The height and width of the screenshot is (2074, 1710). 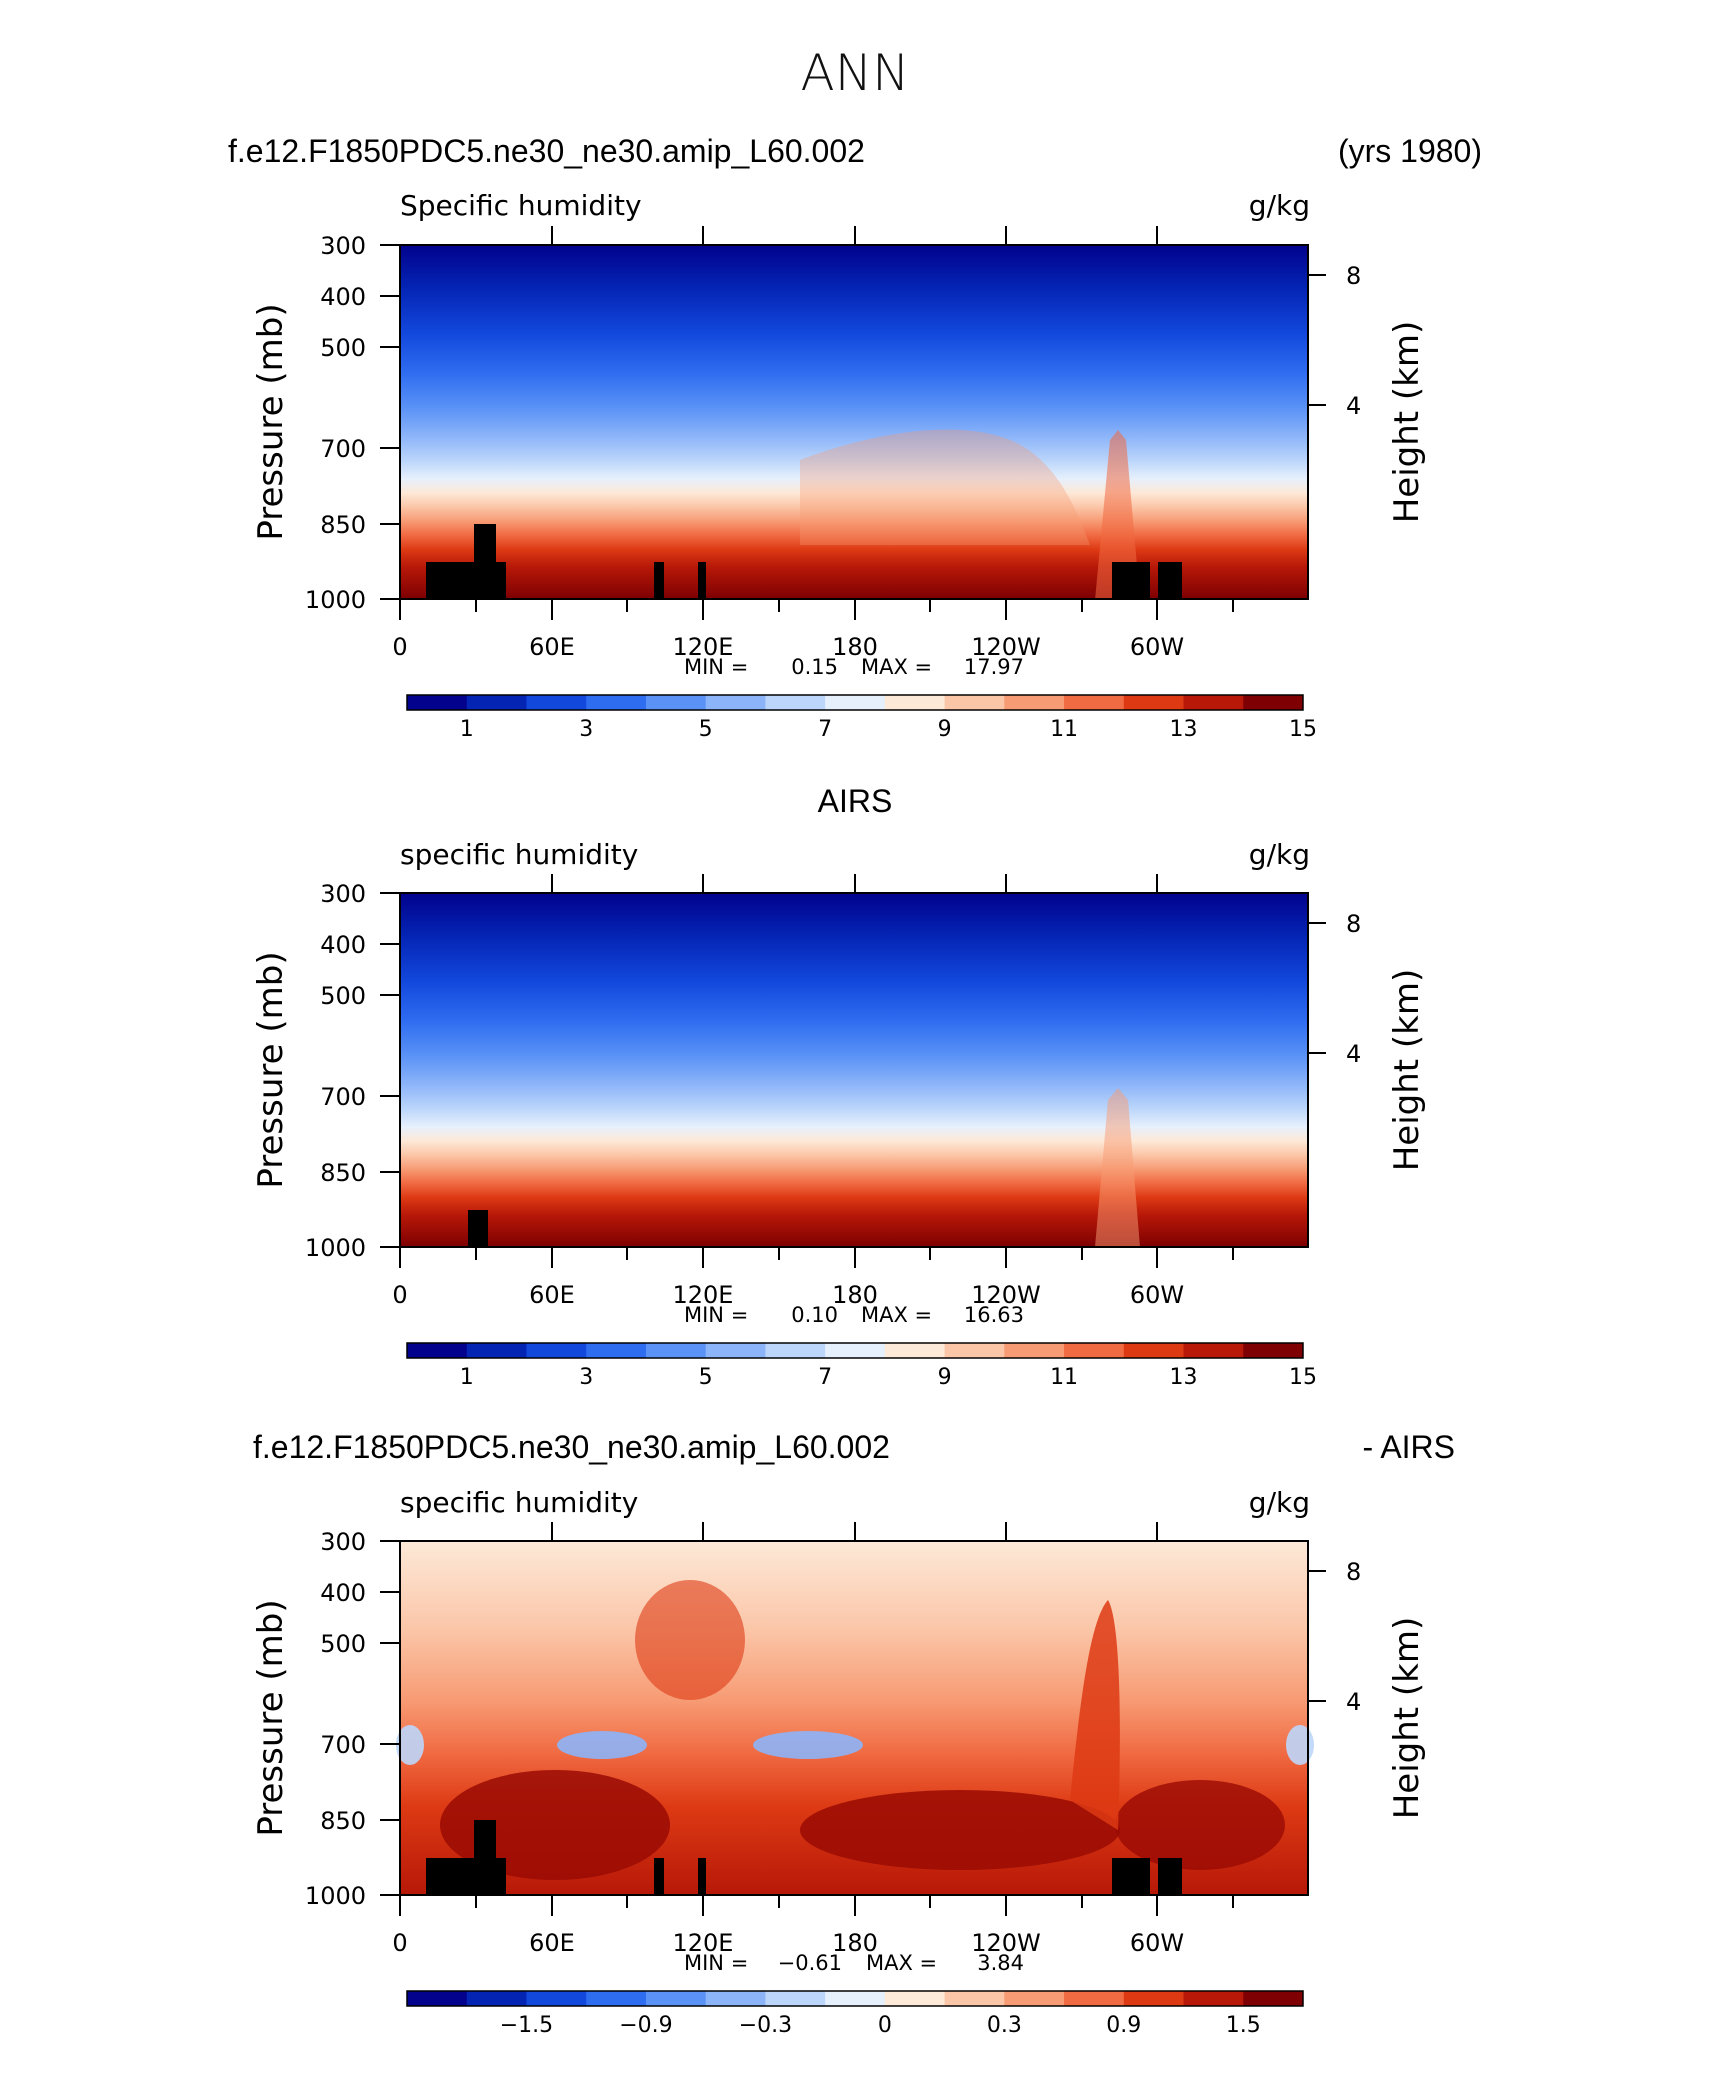 I want to click on positive-anomaly-plume, so click(x=1095, y=1715).